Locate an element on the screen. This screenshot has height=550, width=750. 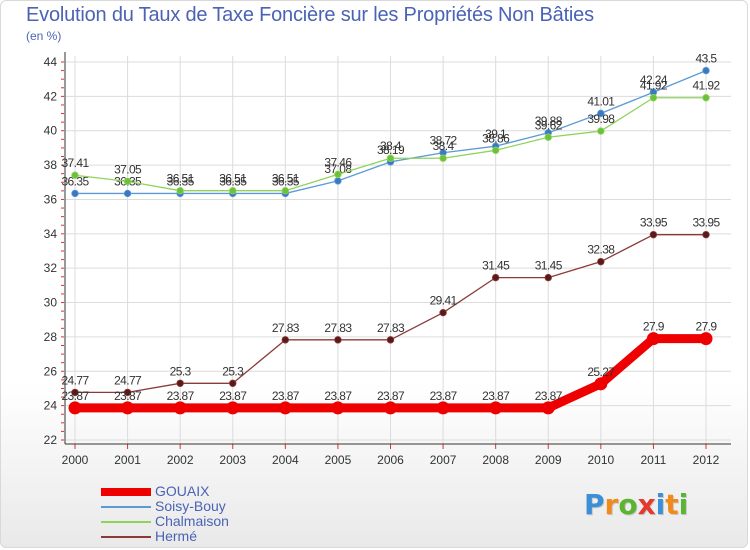
x-tick-label: 2009 is located at coordinates (548, 460).